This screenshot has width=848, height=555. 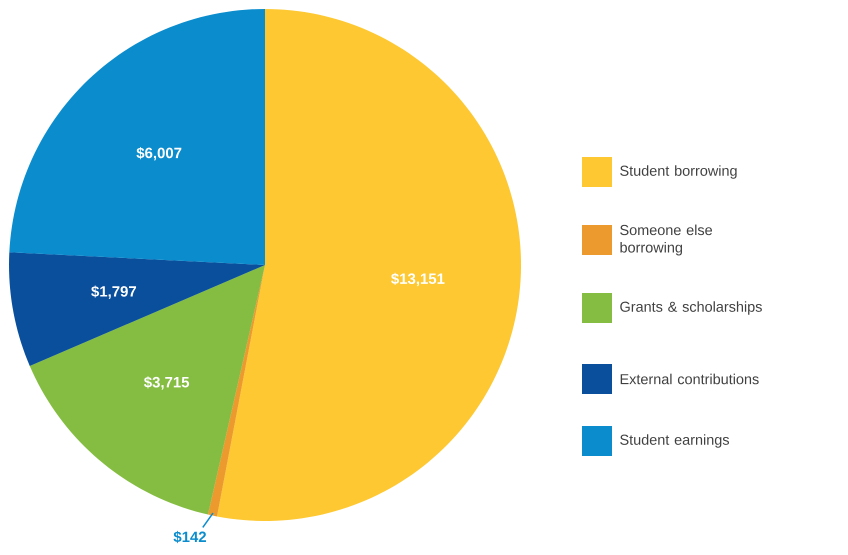 I want to click on data-label: $13,151, so click(x=417, y=279).